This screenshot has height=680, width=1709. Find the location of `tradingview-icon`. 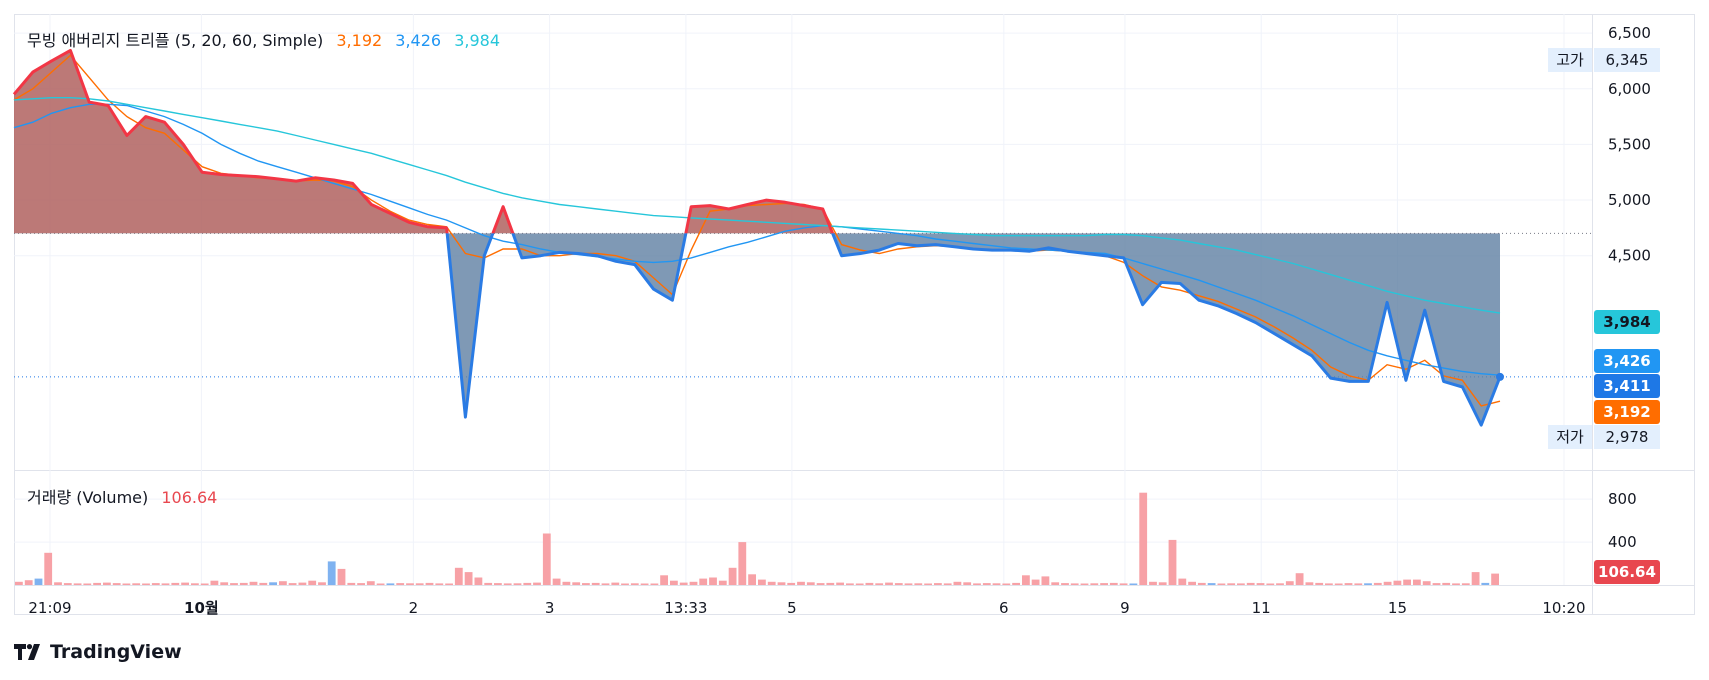

tradingview-icon is located at coordinates (27, 652).